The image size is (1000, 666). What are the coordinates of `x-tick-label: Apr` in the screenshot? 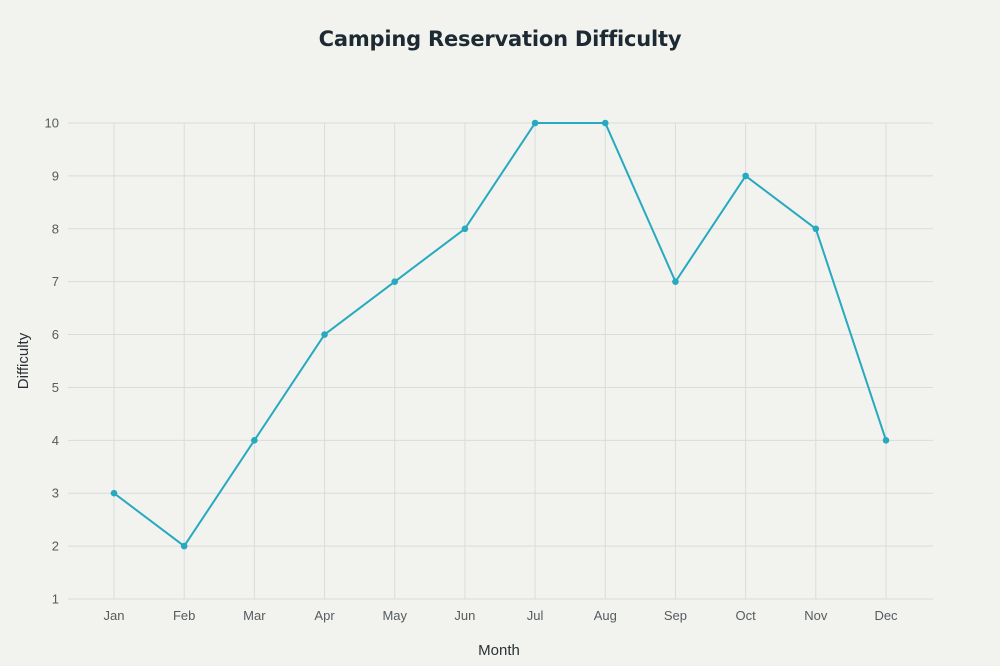 It's located at (324, 615).